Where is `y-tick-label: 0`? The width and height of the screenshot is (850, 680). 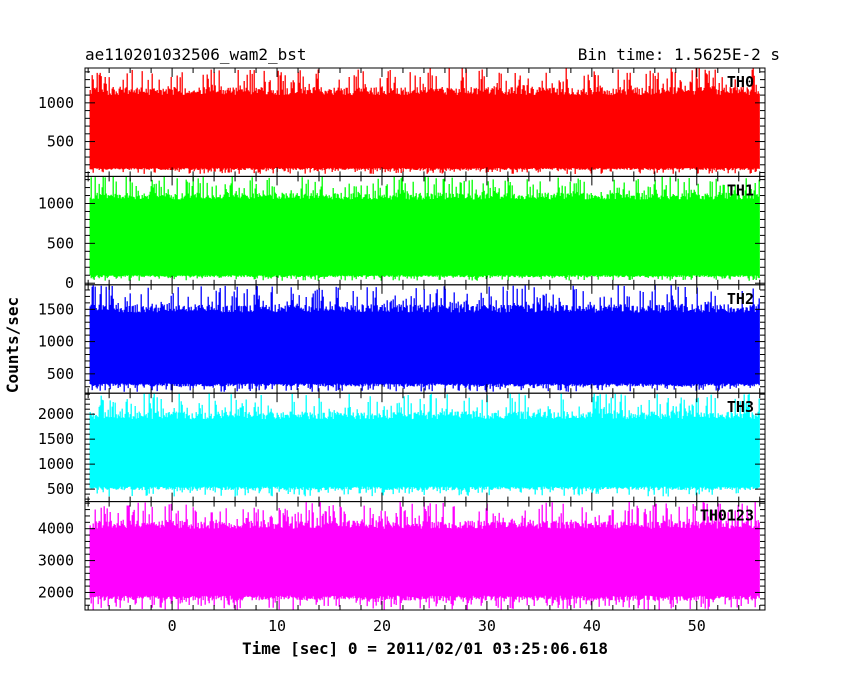
y-tick-label: 0 is located at coordinates (69, 283).